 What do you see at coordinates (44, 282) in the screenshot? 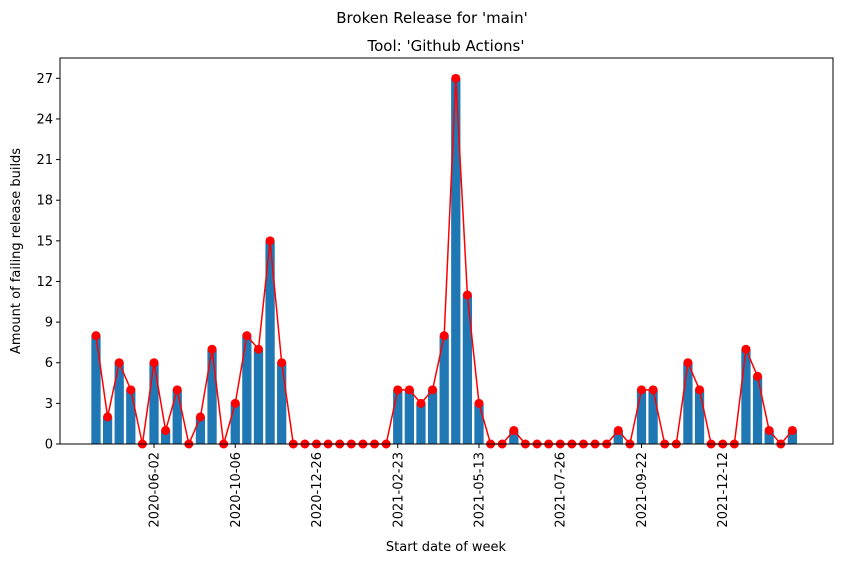
I see `y-tick-label: 12` at bounding box center [44, 282].